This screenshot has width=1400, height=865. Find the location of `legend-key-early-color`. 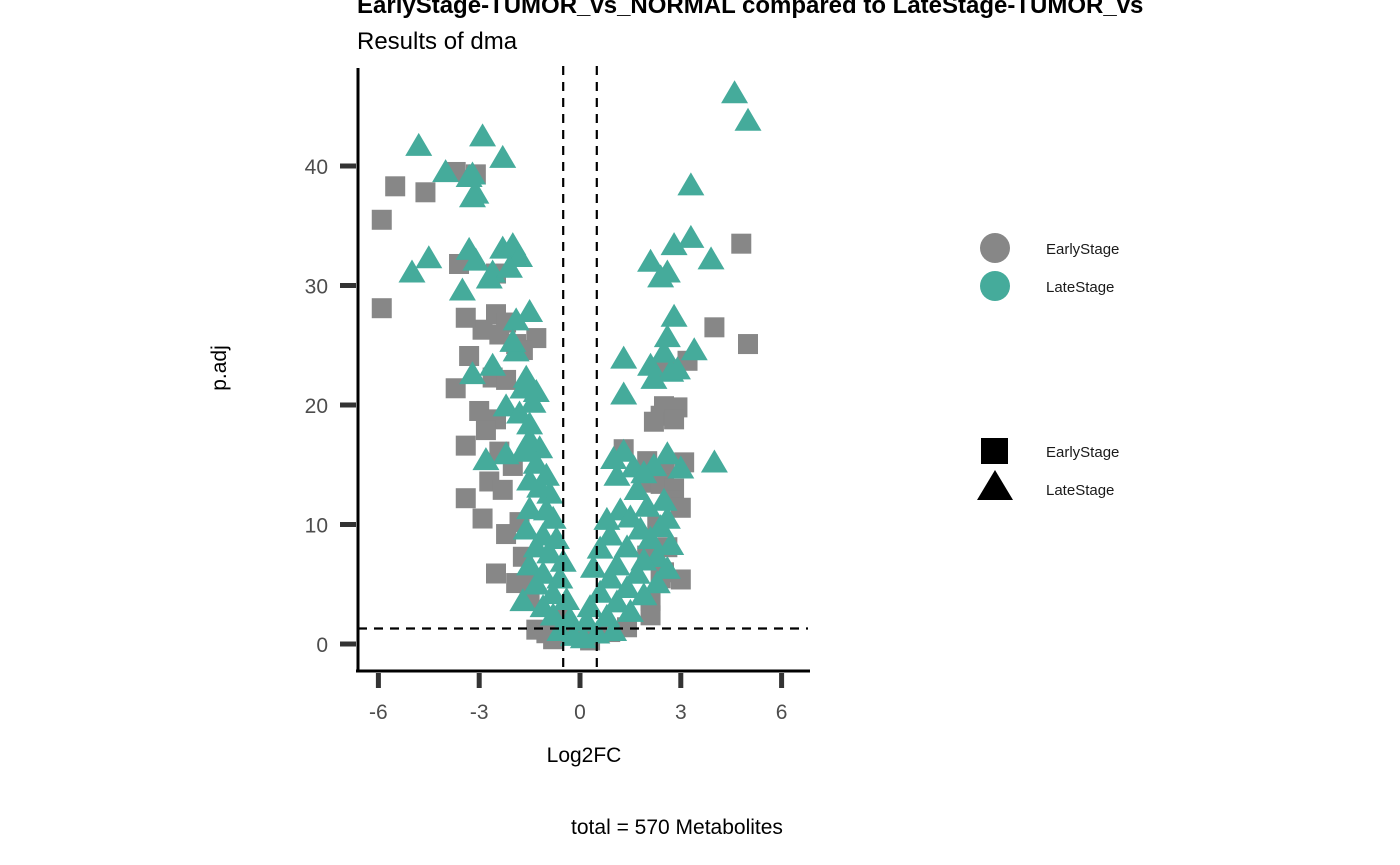

legend-key-early-color is located at coordinates (995, 248).